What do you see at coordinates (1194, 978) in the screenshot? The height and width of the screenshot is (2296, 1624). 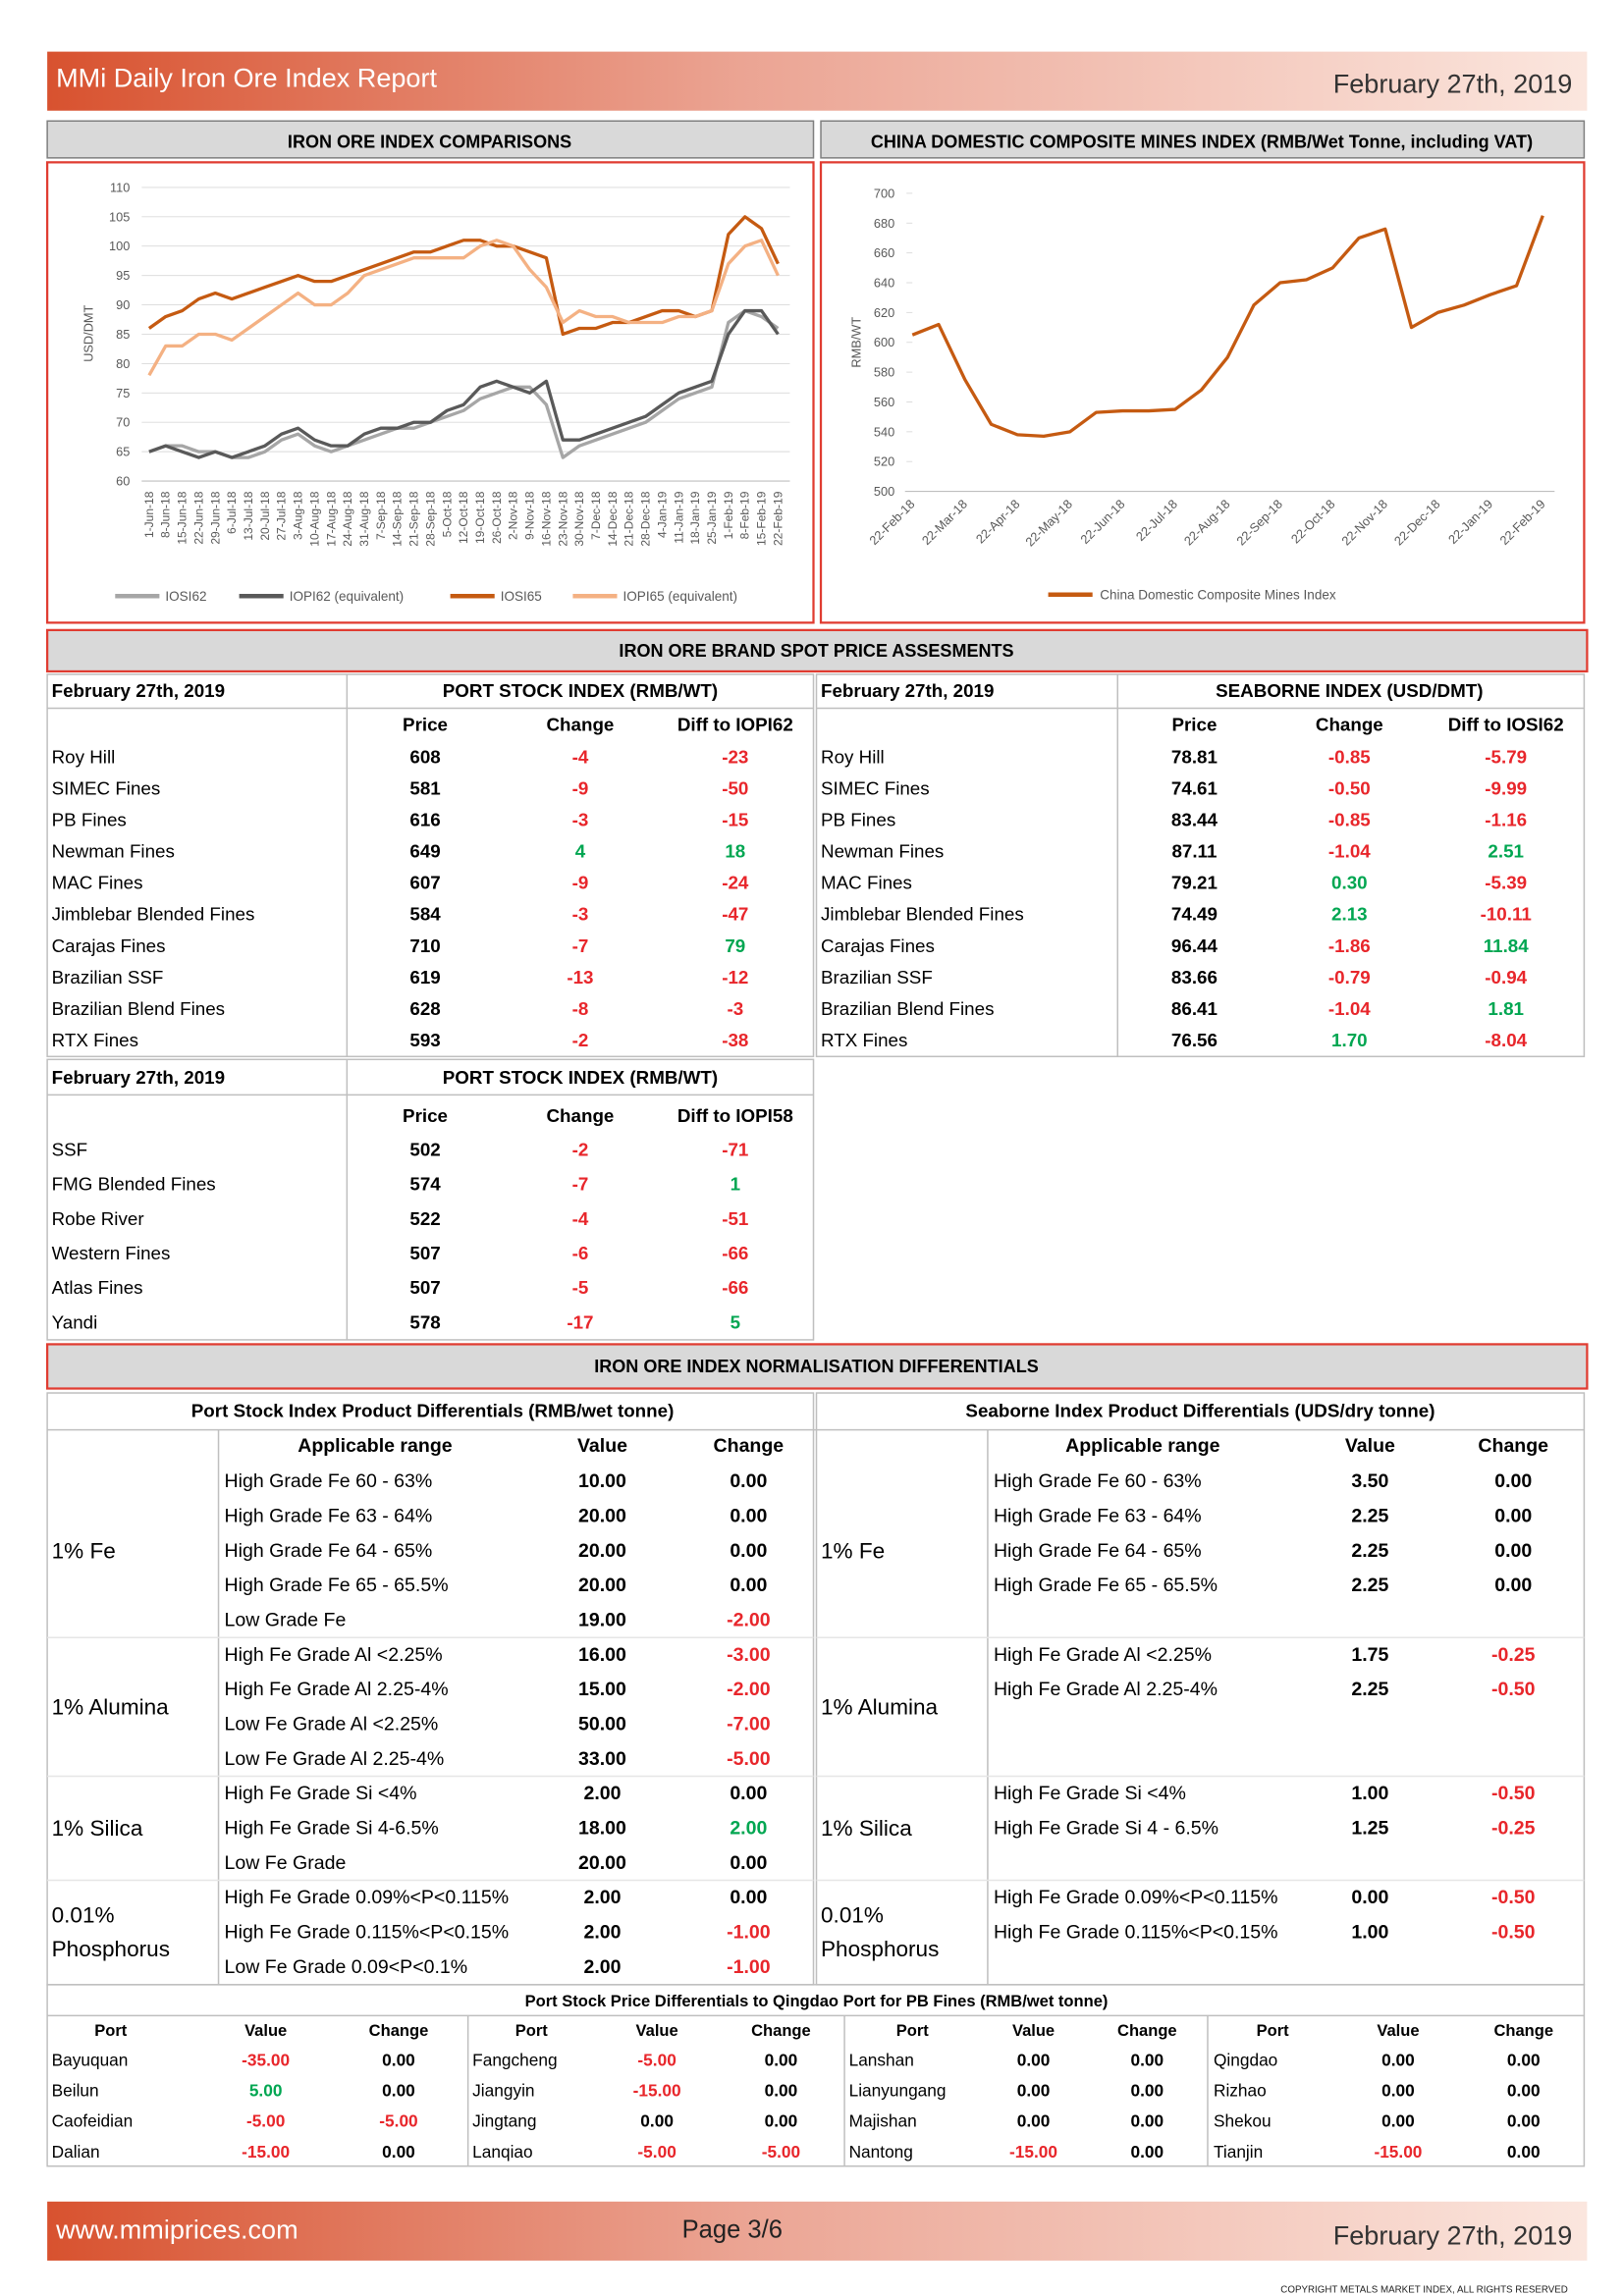 I see `price: 83.66` at bounding box center [1194, 978].